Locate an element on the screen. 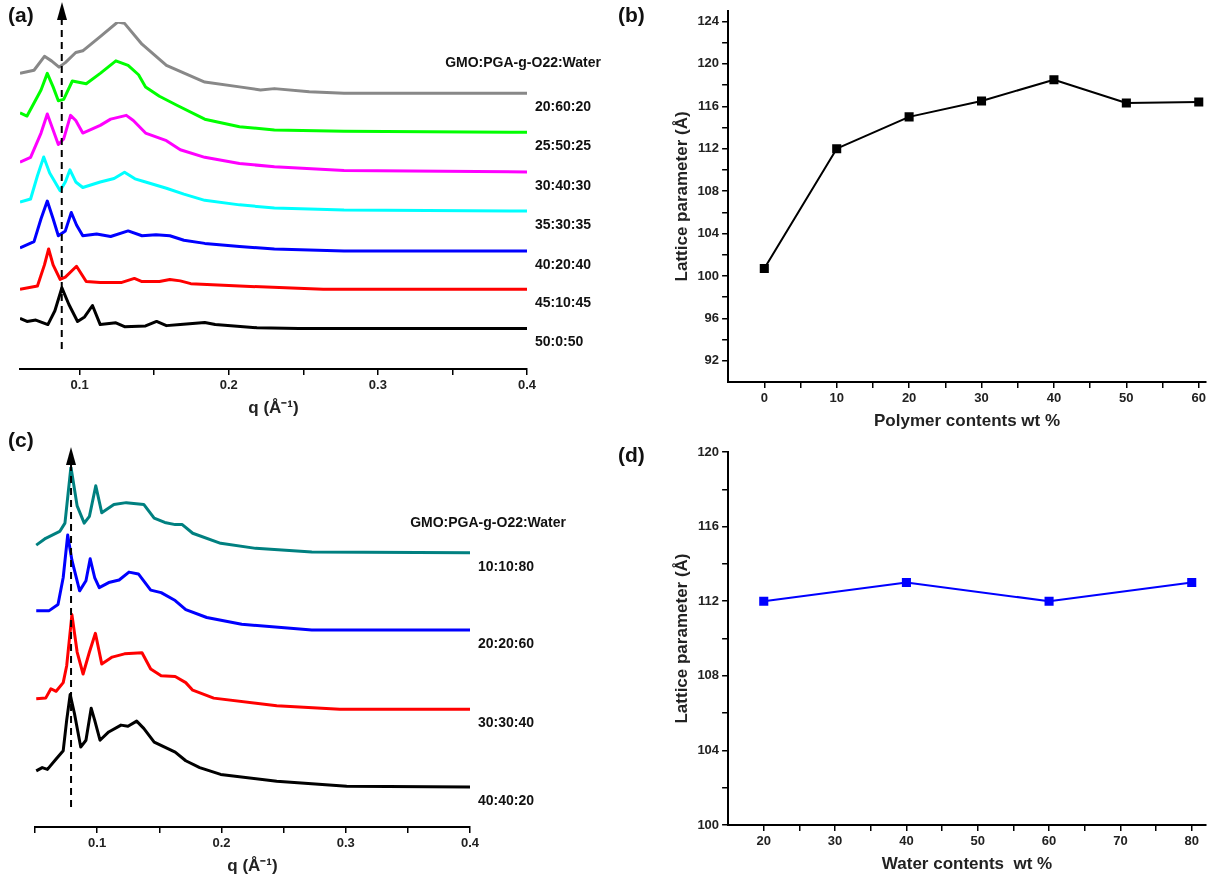 The image size is (1220, 883). chart-title: (a) is located at coordinates (21, 15).